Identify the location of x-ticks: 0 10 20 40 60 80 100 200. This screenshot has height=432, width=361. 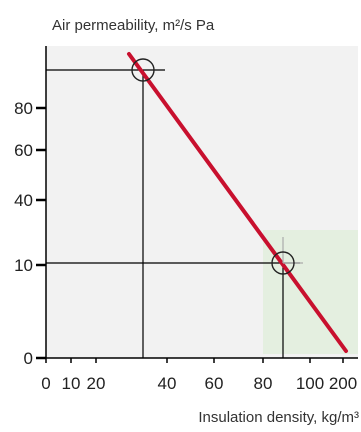
(199, 375).